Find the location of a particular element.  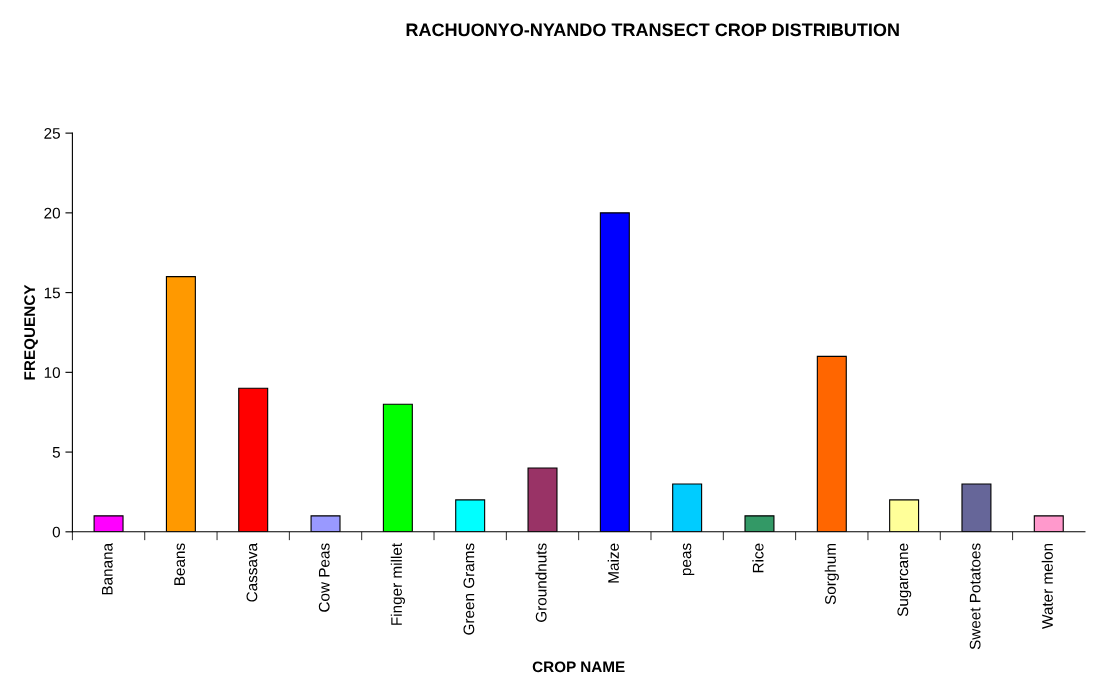

x-tick-label: Water melon is located at coordinates (1047, 586).